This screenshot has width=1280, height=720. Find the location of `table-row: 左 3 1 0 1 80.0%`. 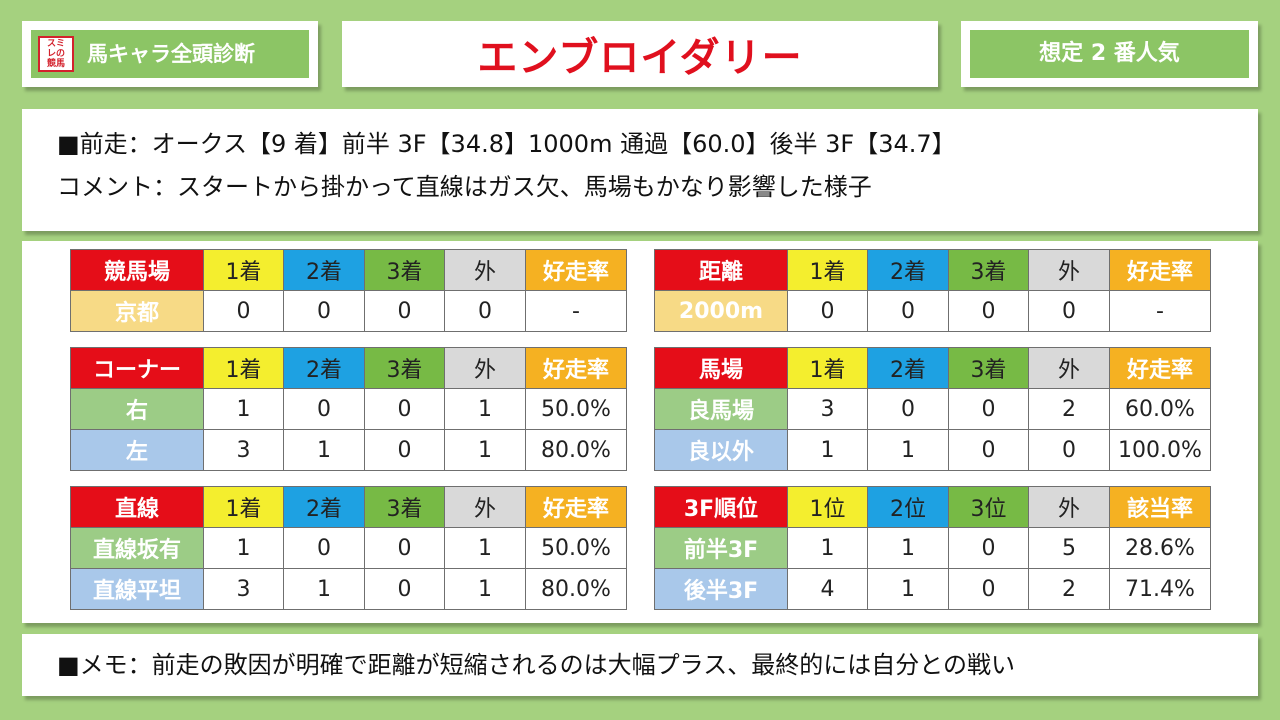

table-row: 左 3 1 0 1 80.0% is located at coordinates (348, 450).